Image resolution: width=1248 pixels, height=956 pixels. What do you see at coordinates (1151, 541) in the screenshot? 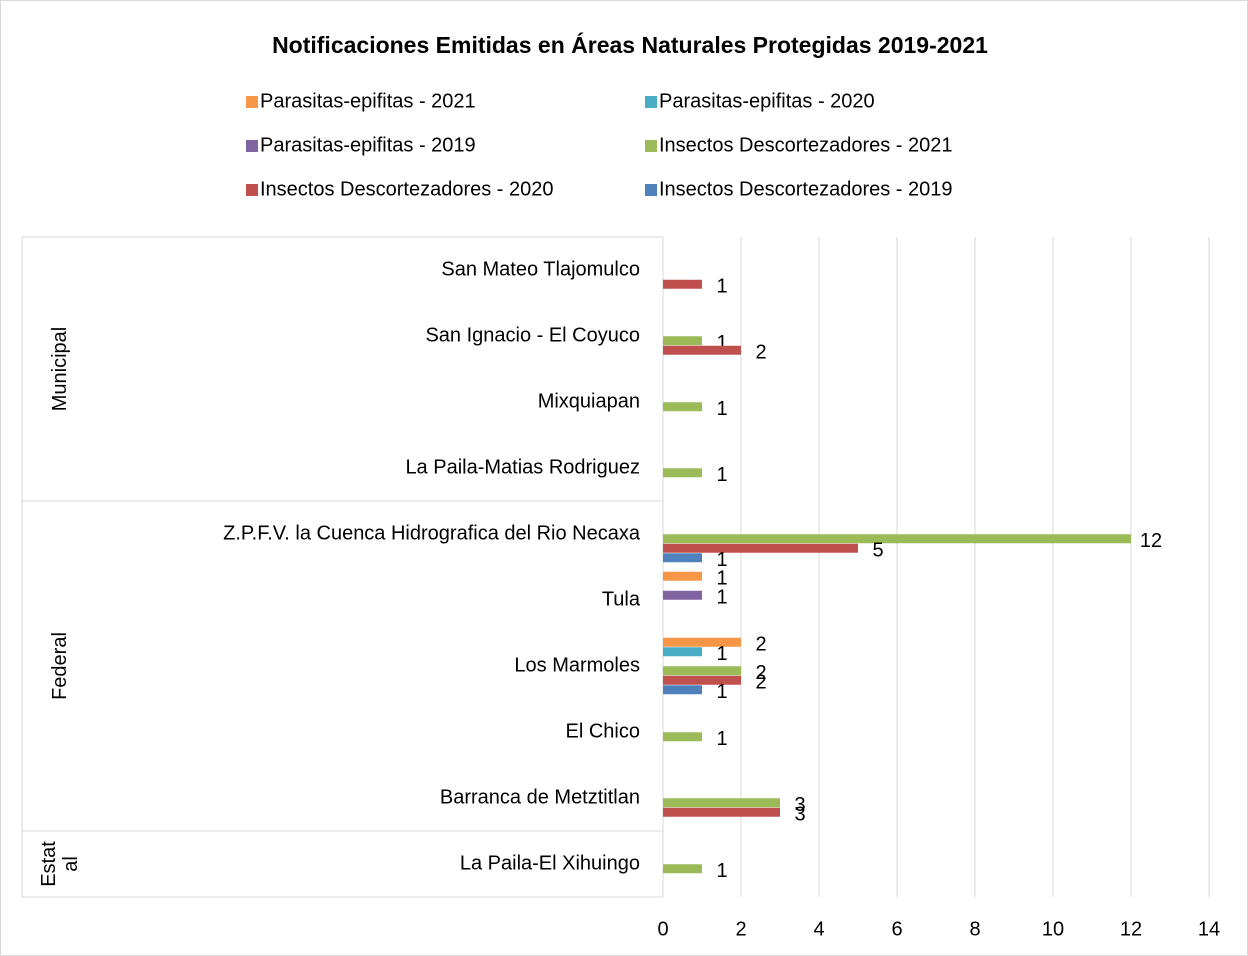
I see `data-label: 12` at bounding box center [1151, 541].